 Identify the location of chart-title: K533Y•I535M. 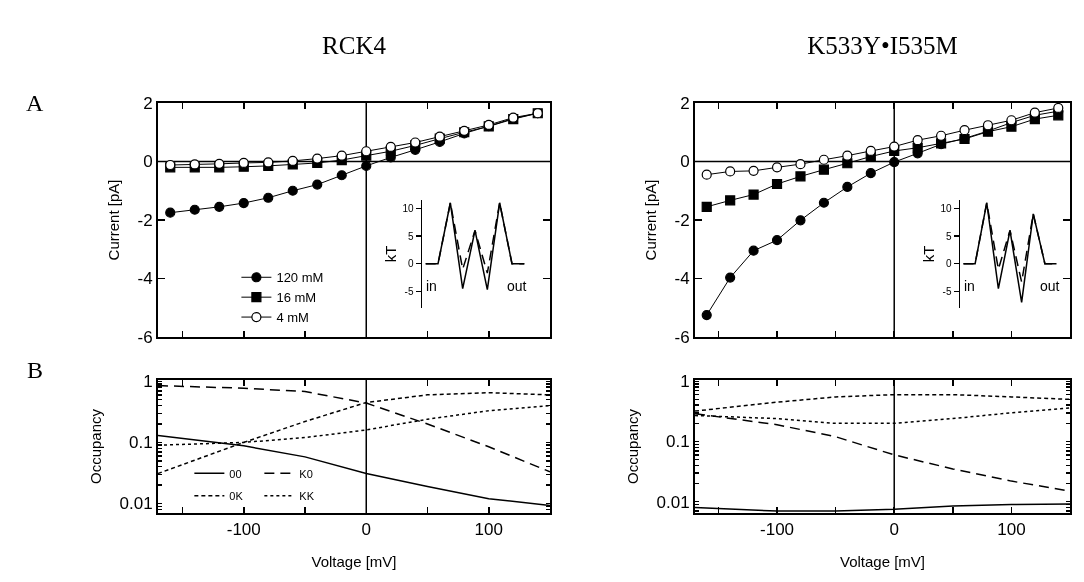
(882, 45).